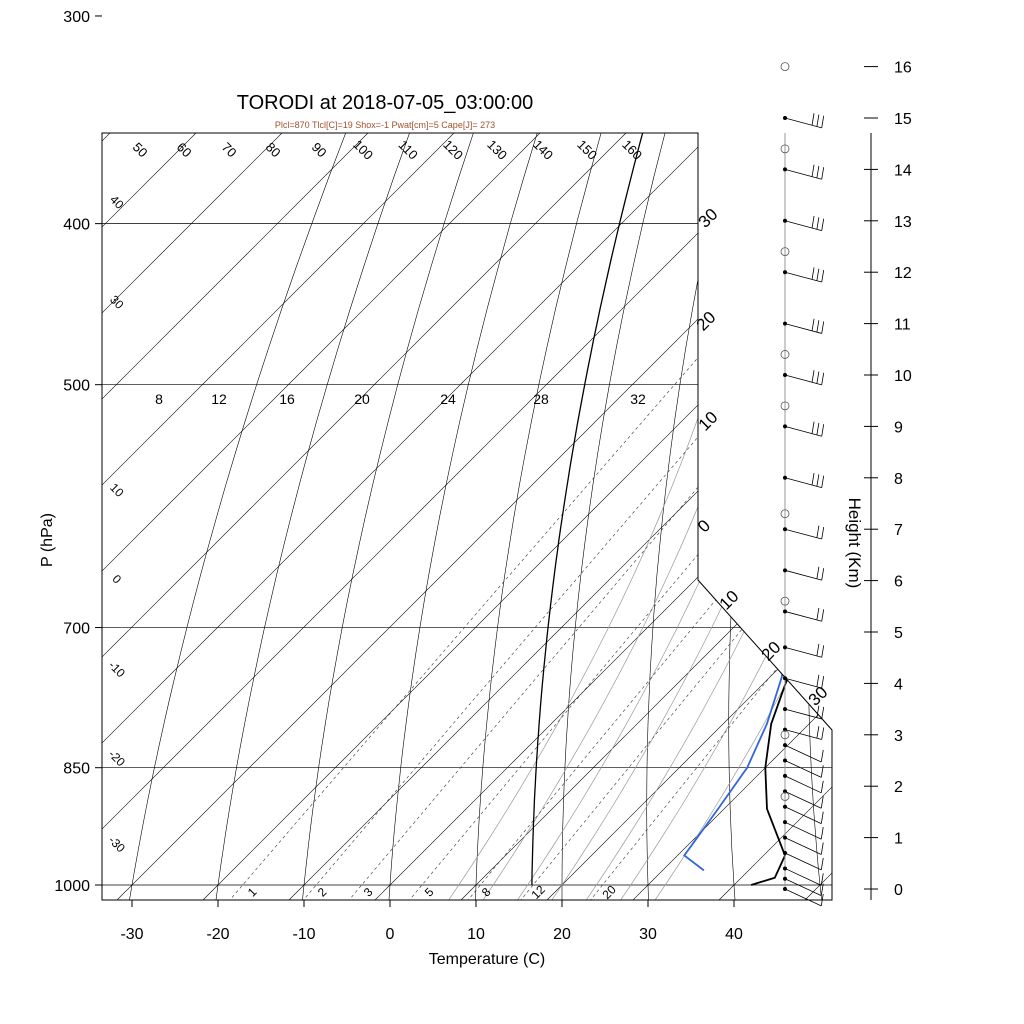  What do you see at coordinates (562, 934) in the screenshot?
I see `x-tick-label: 20` at bounding box center [562, 934].